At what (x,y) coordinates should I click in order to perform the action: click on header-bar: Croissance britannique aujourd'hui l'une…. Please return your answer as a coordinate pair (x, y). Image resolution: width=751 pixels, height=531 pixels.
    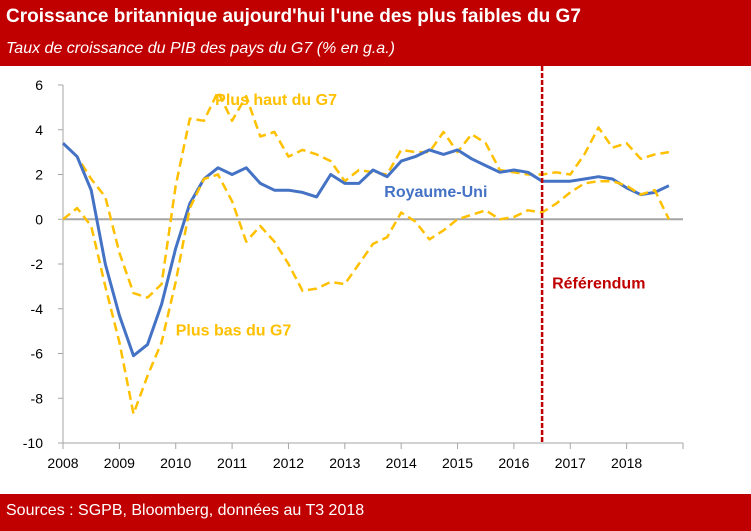
    Looking at the image, I should click on (375, 33).